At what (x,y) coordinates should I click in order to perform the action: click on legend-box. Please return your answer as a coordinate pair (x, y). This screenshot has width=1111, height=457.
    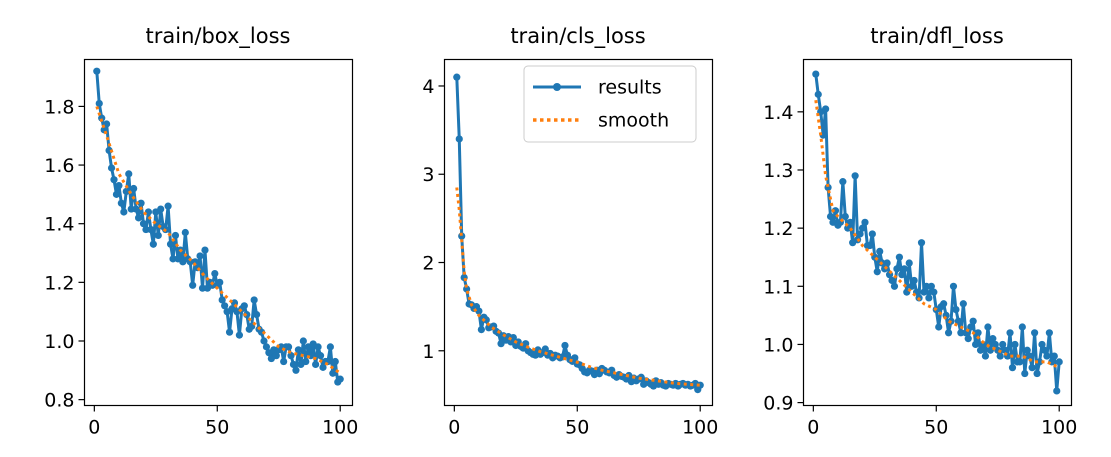
    Looking at the image, I should click on (610, 104).